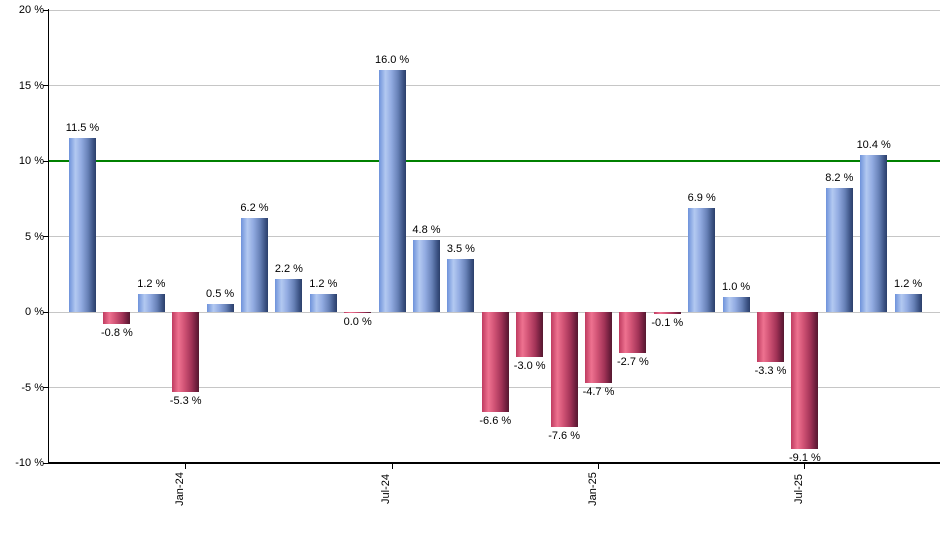  What do you see at coordinates (493, 463) in the screenshot?
I see `x-axis-line` at bounding box center [493, 463].